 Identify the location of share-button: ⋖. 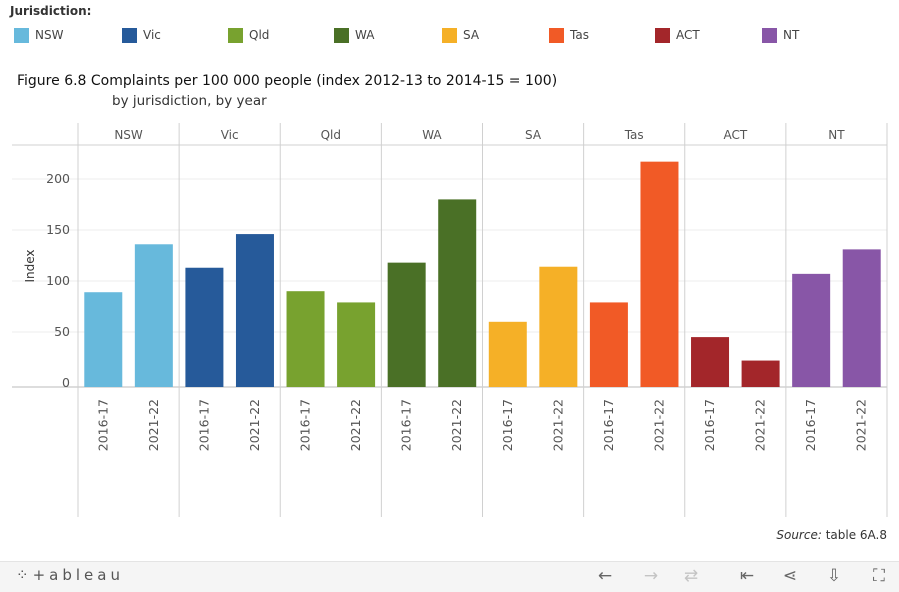
(790, 576).